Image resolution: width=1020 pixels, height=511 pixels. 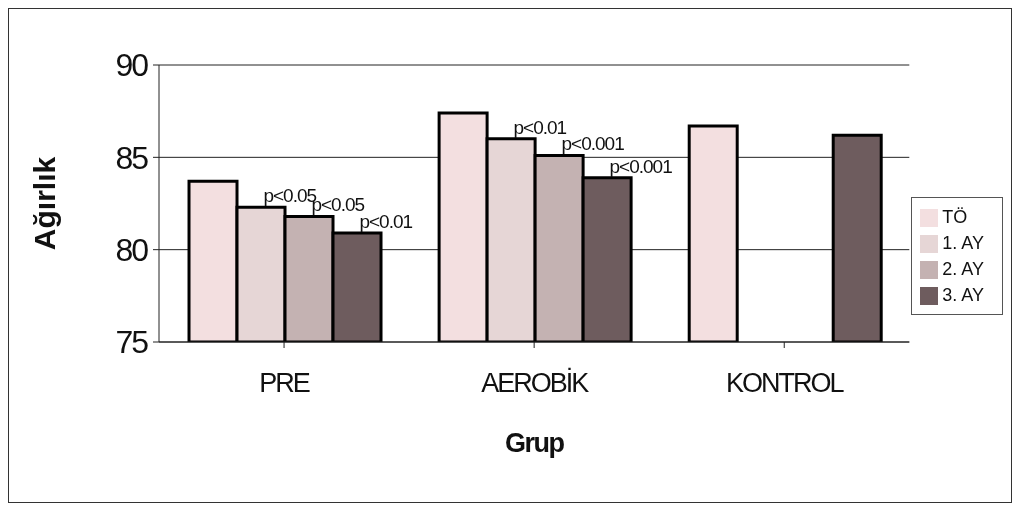 What do you see at coordinates (132, 157) in the screenshot?
I see `y-tick-label: 85` at bounding box center [132, 157].